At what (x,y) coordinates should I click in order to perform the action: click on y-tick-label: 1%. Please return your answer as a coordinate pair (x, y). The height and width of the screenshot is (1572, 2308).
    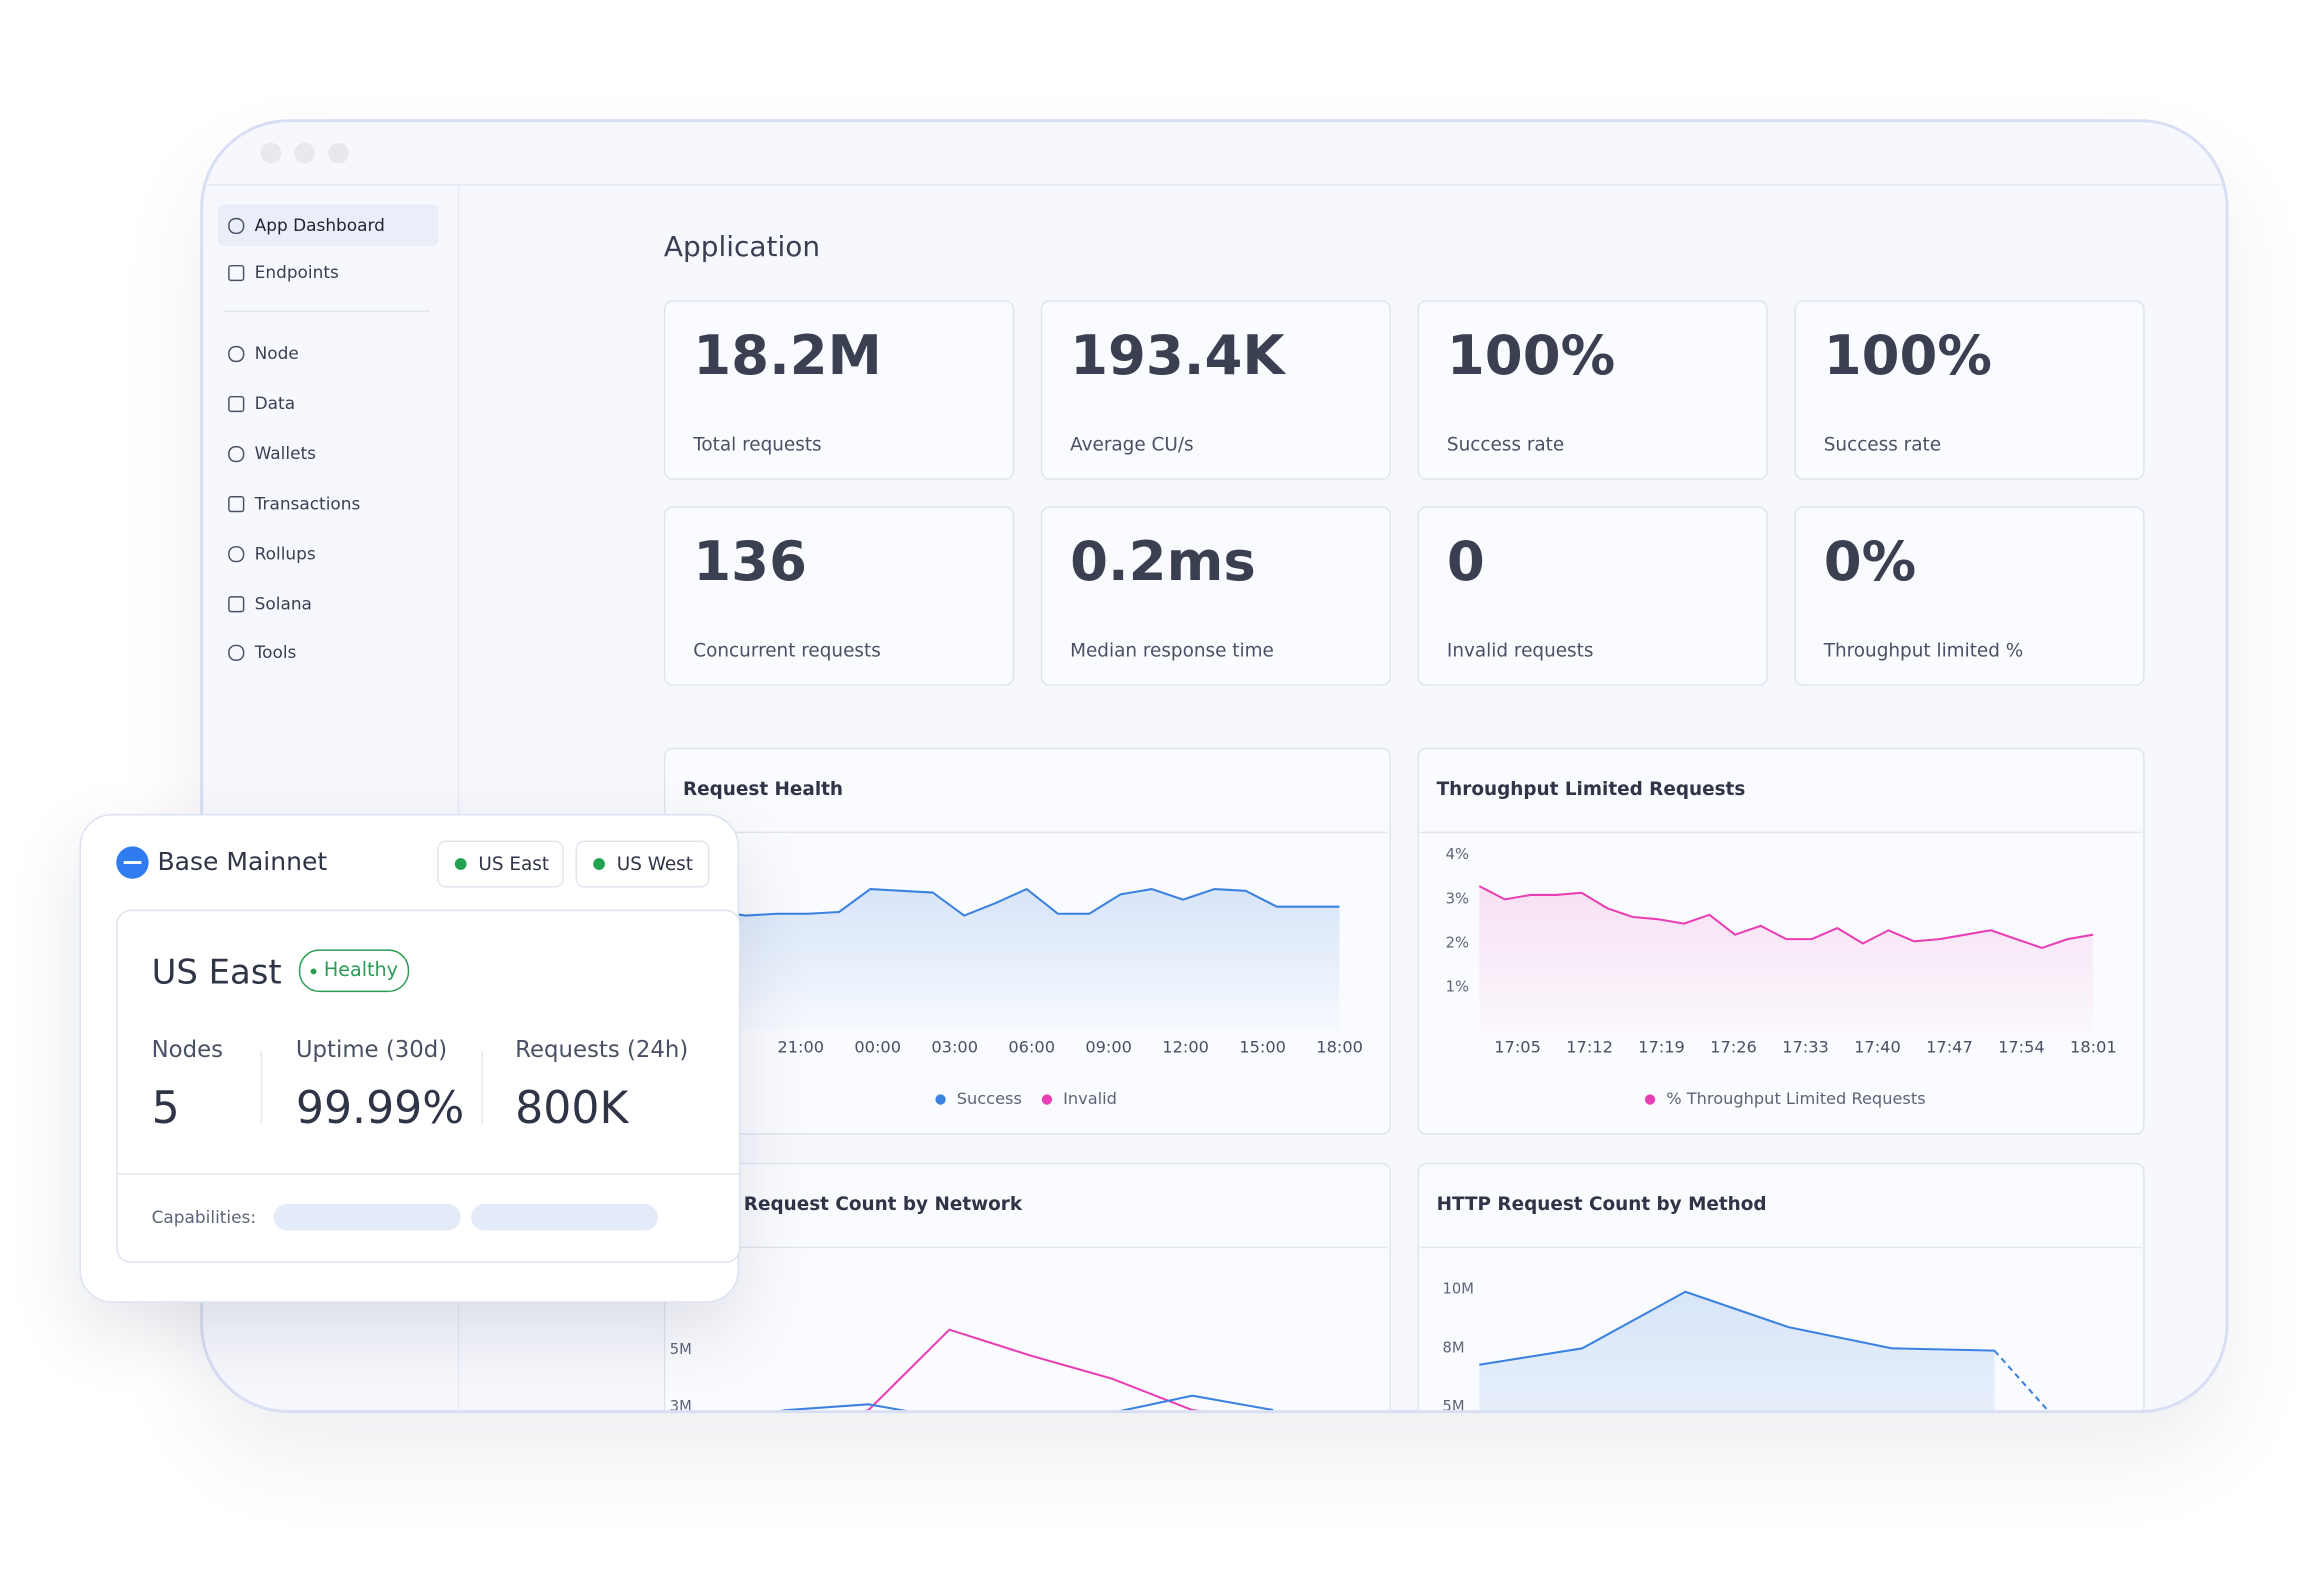
    Looking at the image, I should click on (1457, 987).